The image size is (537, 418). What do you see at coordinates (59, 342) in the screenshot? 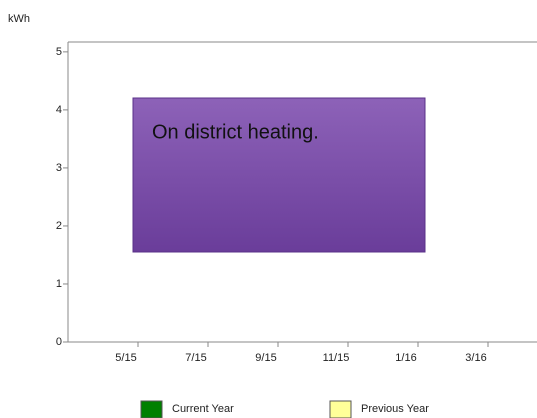
I see `y-tick-label: 0` at bounding box center [59, 342].